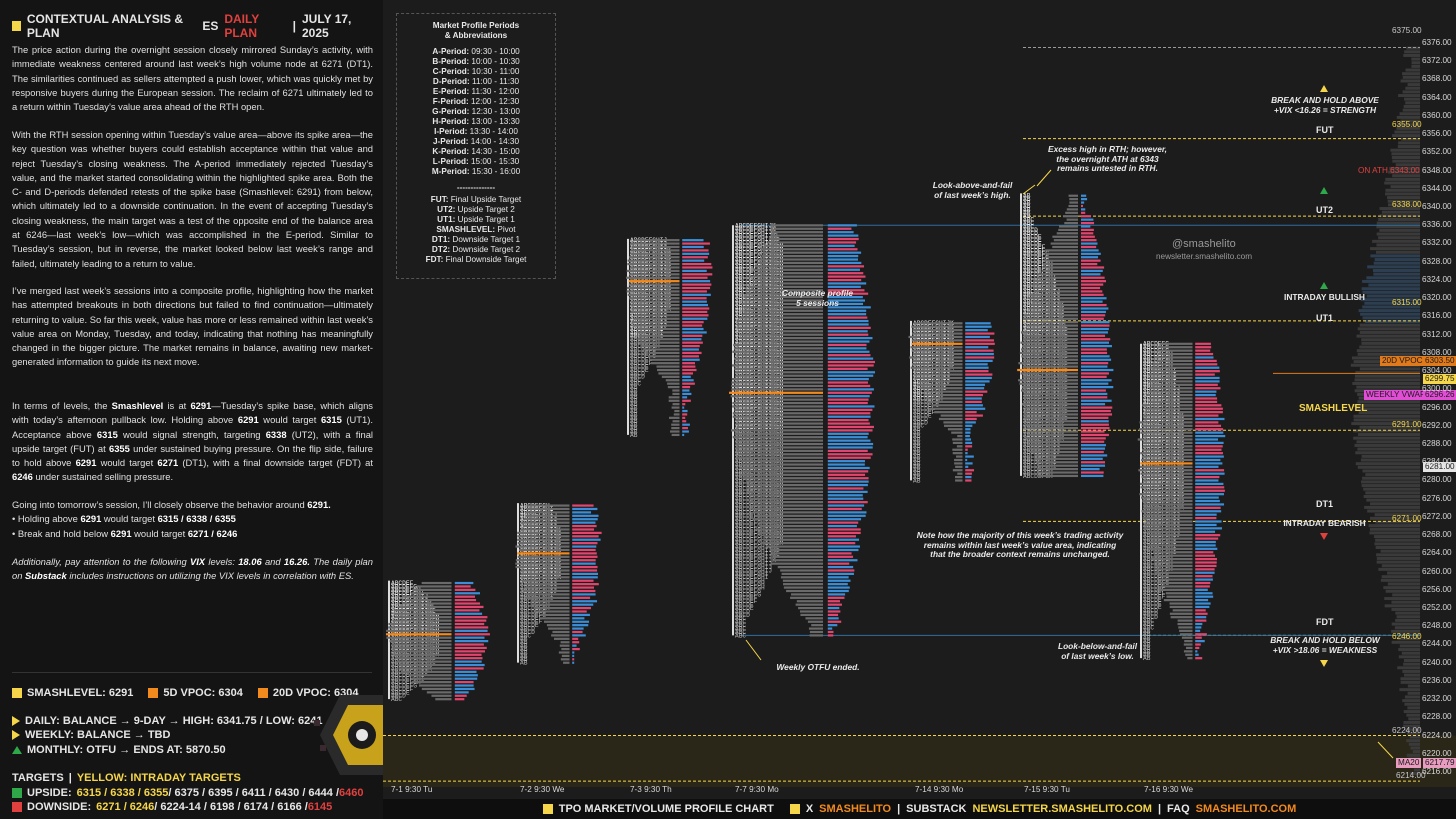 This screenshot has width=1456, height=819. I want to click on abbr-item: FUT: Final Upside Target, so click(476, 200).